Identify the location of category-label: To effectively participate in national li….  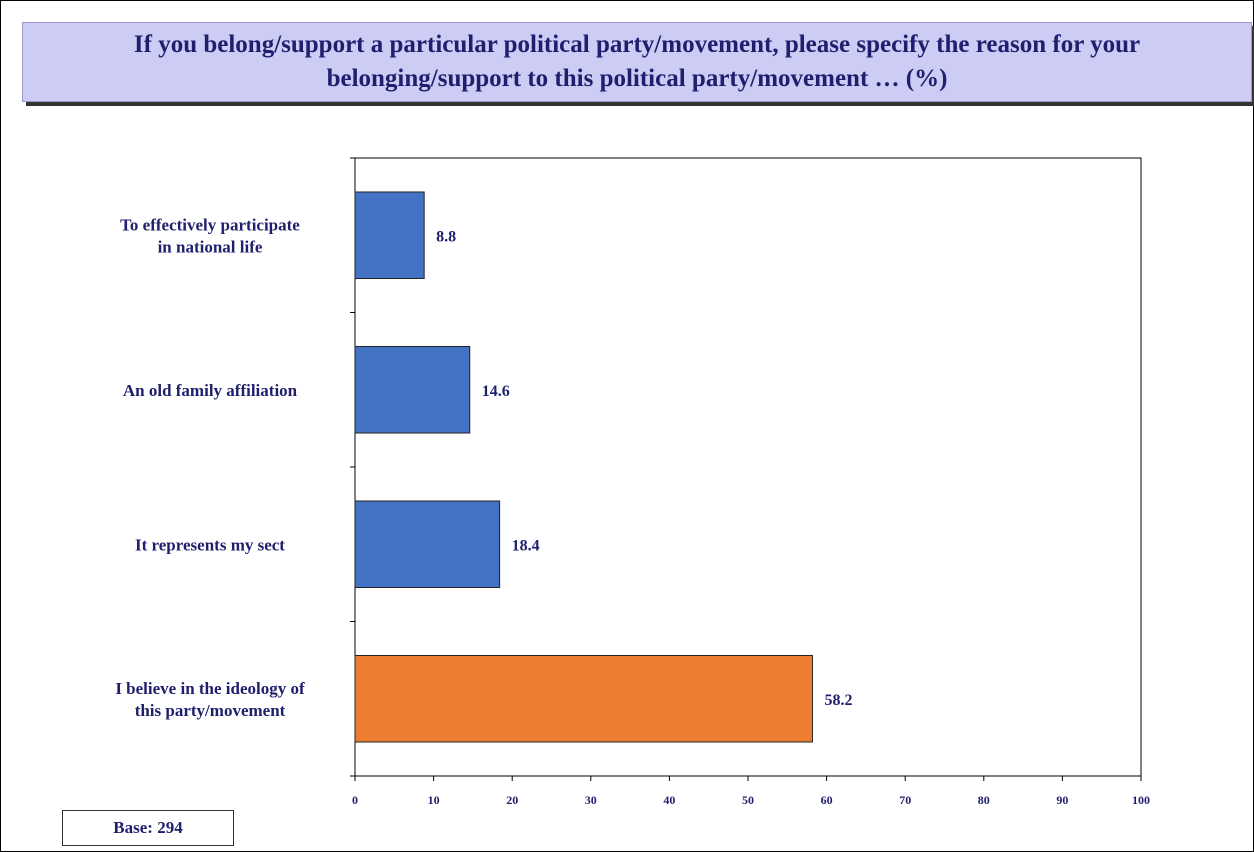
(210, 235).